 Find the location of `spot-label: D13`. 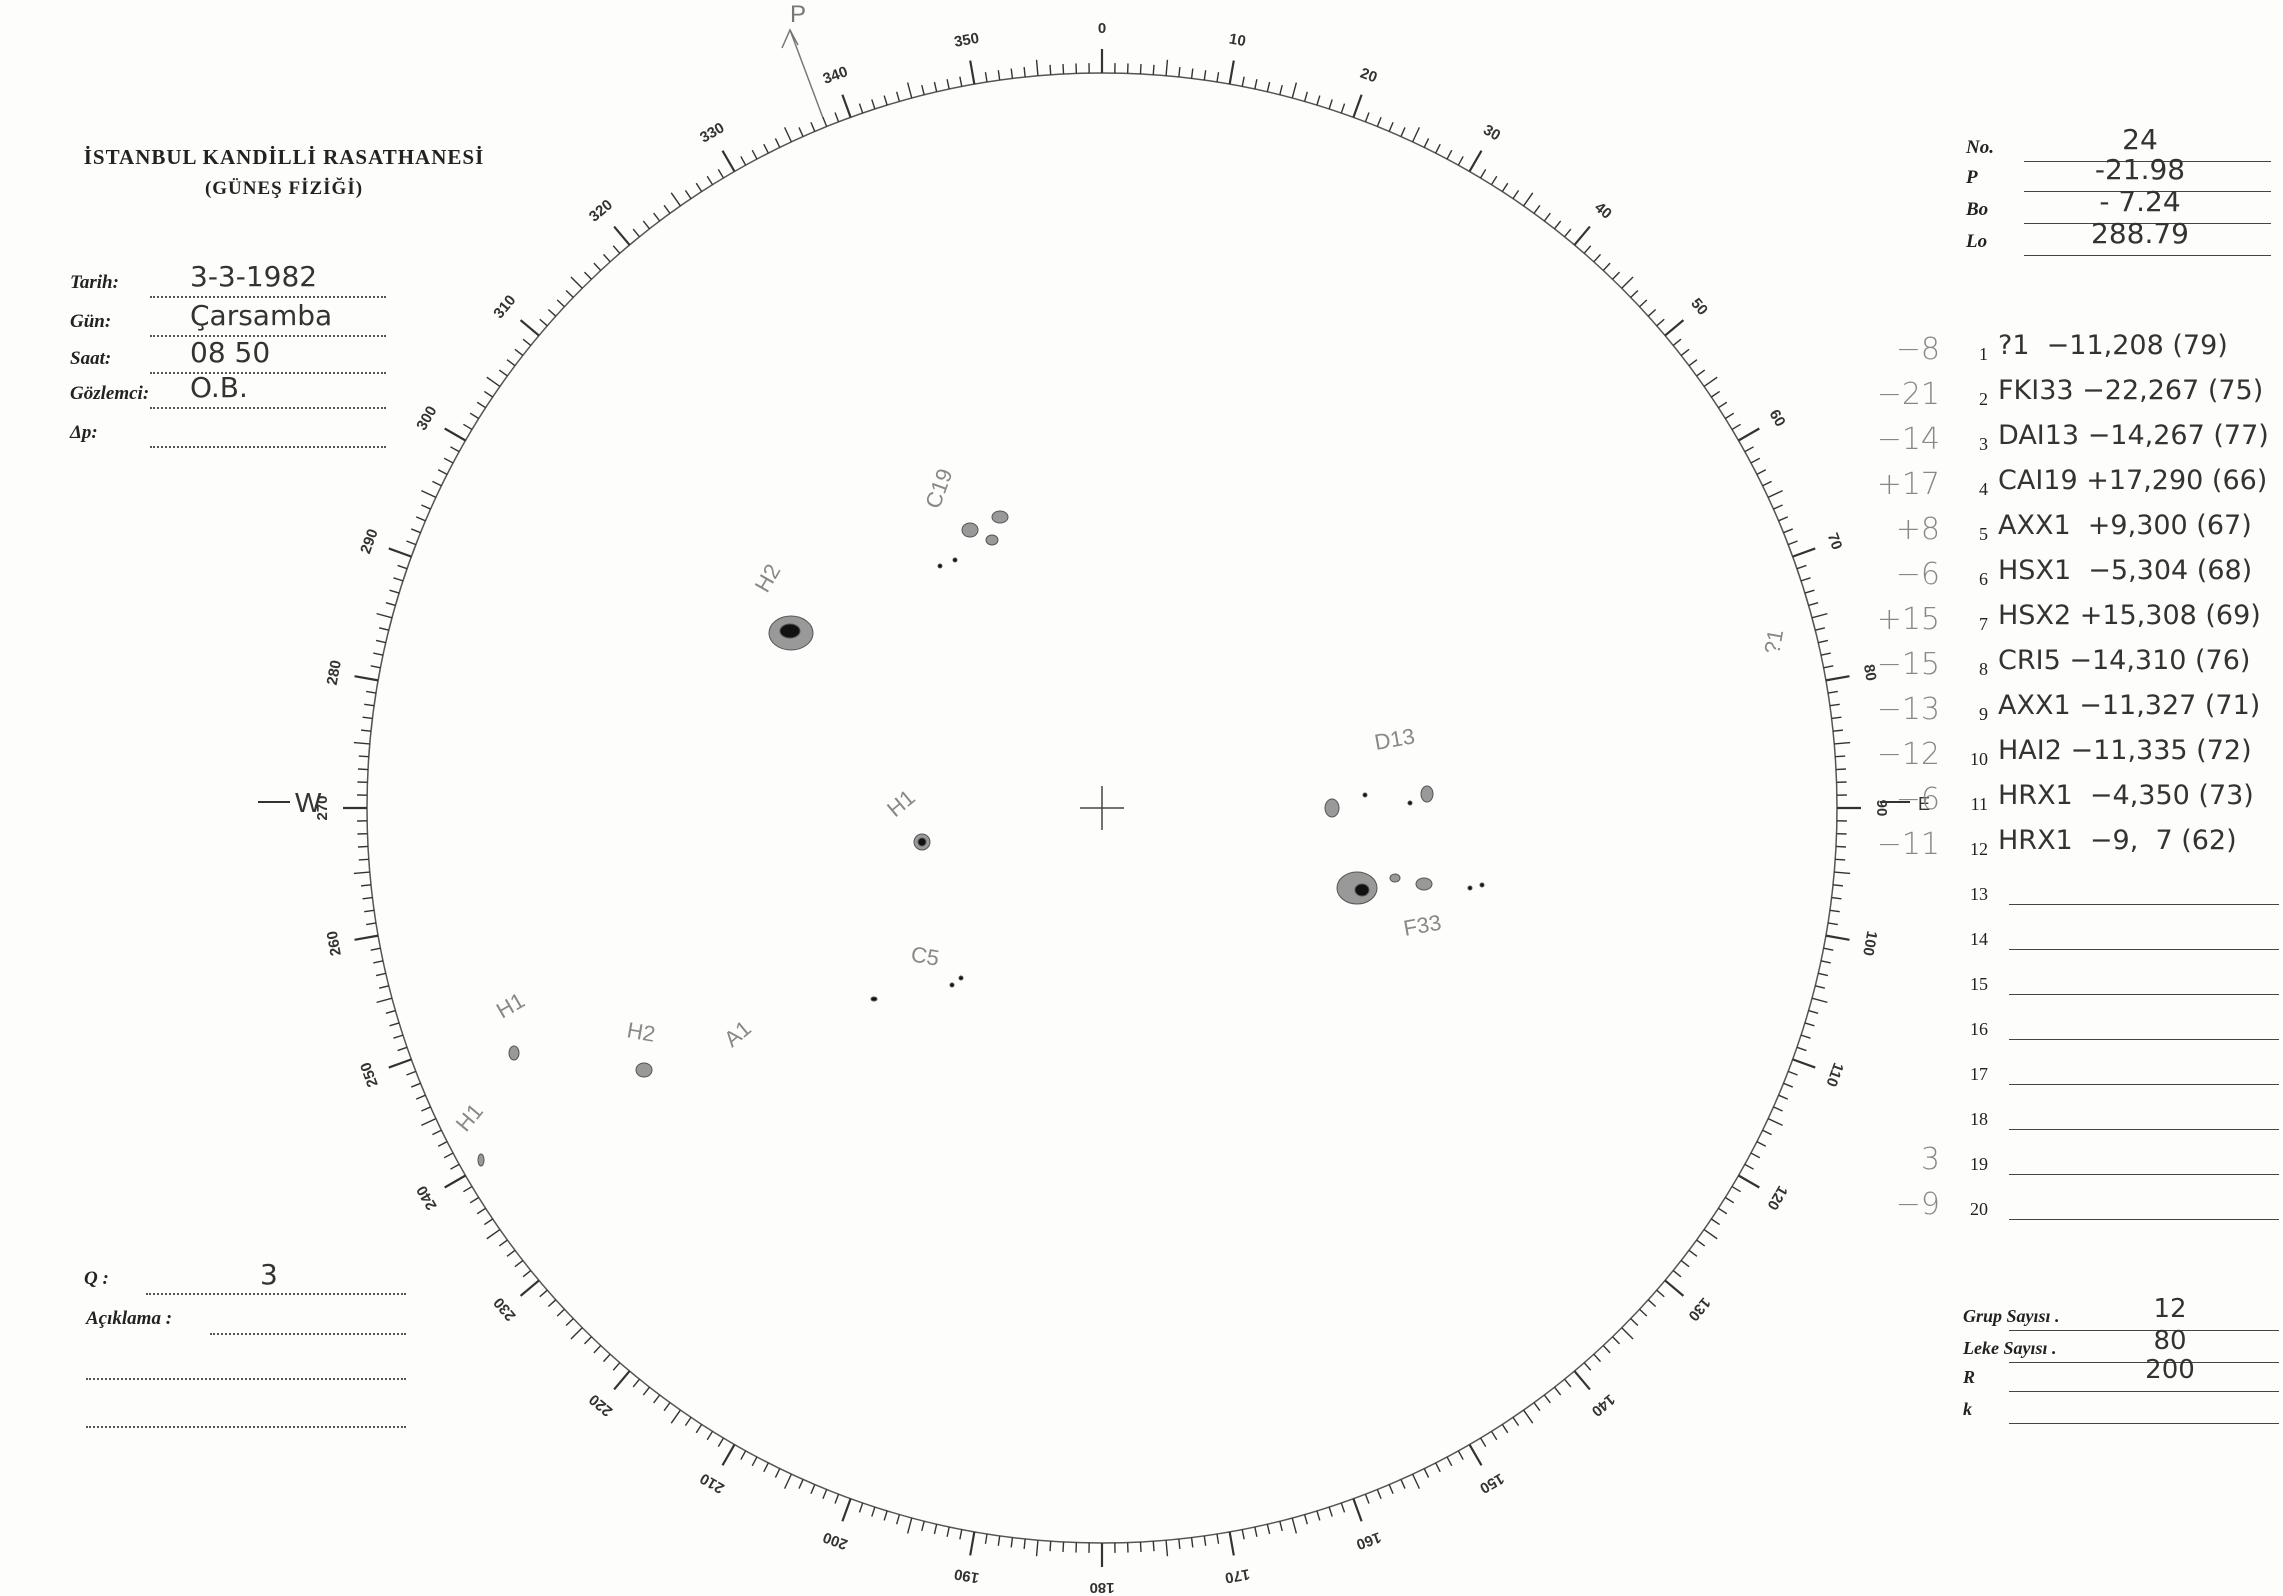

spot-label: D13 is located at coordinates (1395, 739).